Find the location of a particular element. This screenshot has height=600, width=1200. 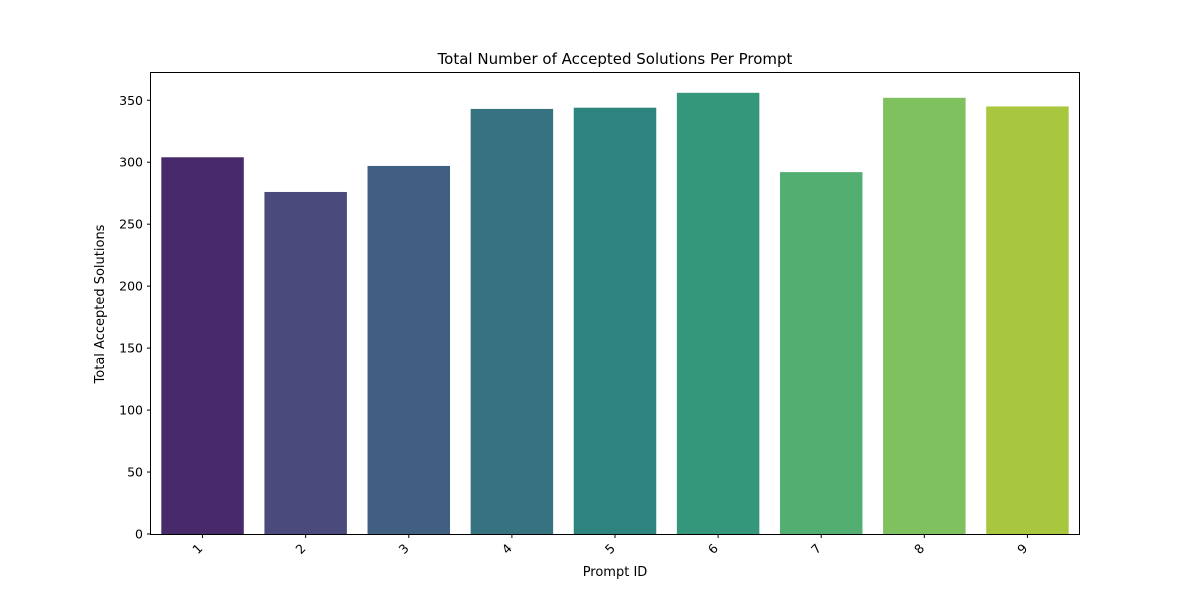

x-tick-label: 4 is located at coordinates (507, 549).